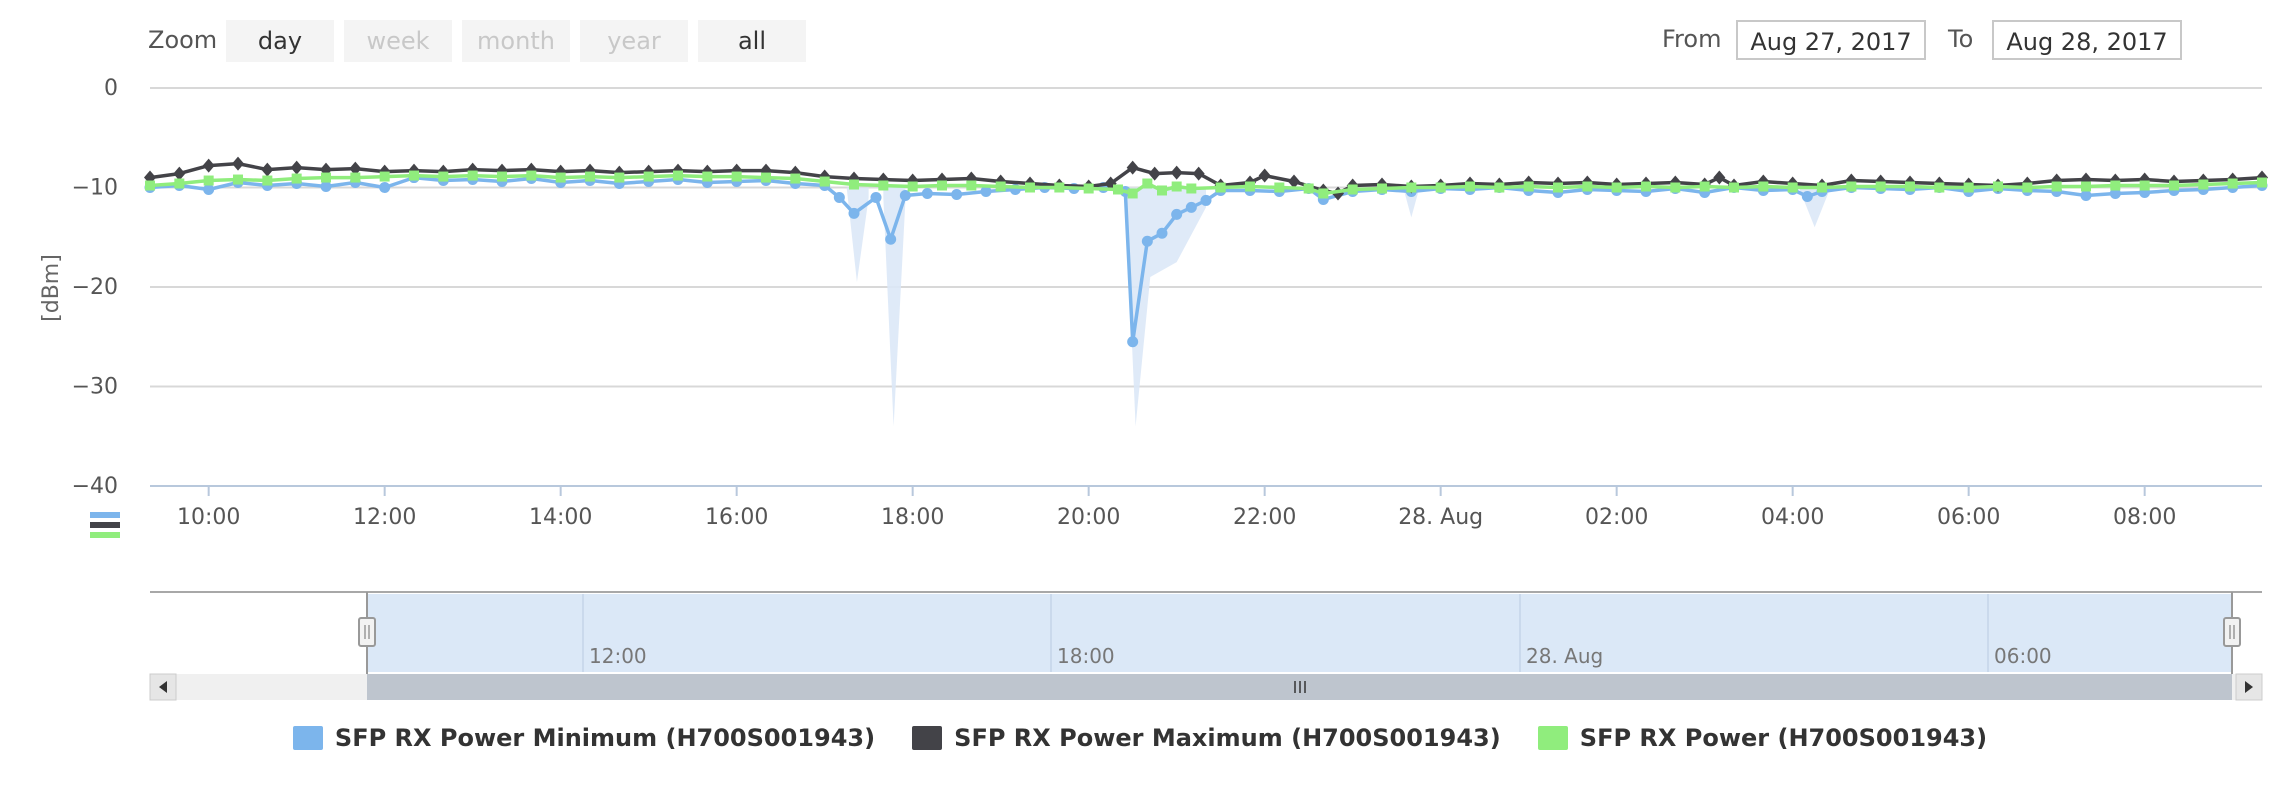  What do you see at coordinates (1831, 40) in the screenshot?
I see `from-date-input: Aug 27, 2017` at bounding box center [1831, 40].